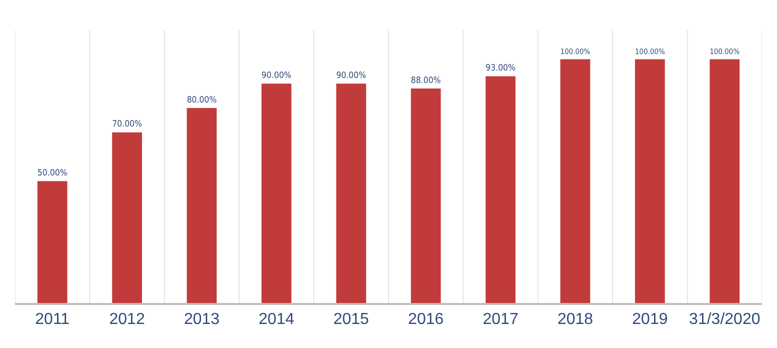 Image resolution: width=777 pixels, height=348 pixels. I want to click on x-tick-label: 2012, so click(127, 319).